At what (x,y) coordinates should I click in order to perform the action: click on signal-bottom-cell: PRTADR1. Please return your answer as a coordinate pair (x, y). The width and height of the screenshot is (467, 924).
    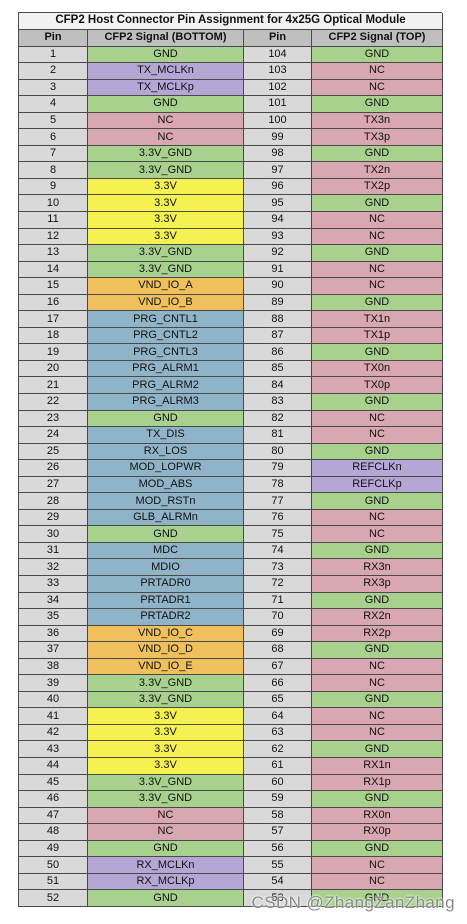
    Looking at the image, I should click on (166, 601).